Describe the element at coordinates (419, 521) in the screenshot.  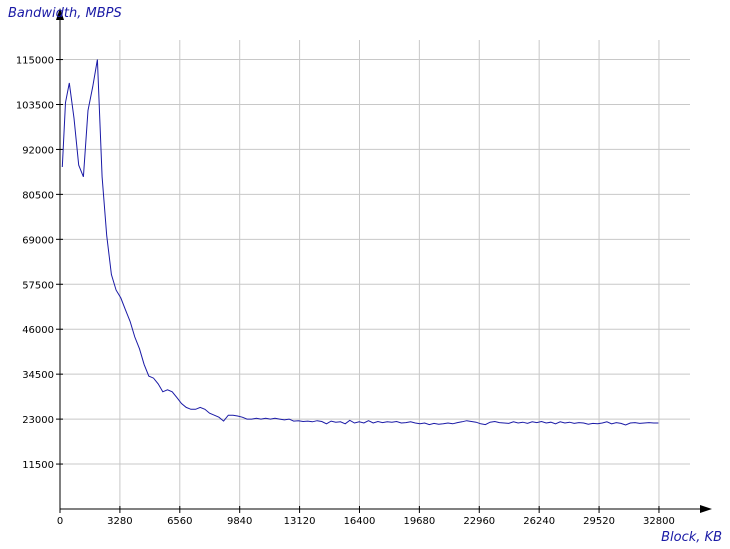
I see `x-tick-label: 19680` at that location.